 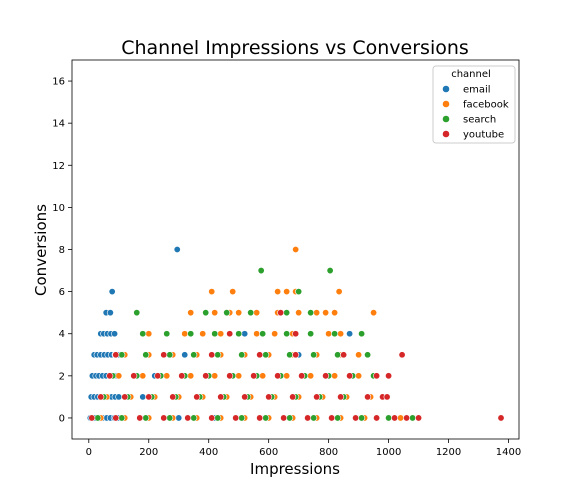 I want to click on chart-title: Channel Impressions vs Conversions, so click(x=295, y=48).